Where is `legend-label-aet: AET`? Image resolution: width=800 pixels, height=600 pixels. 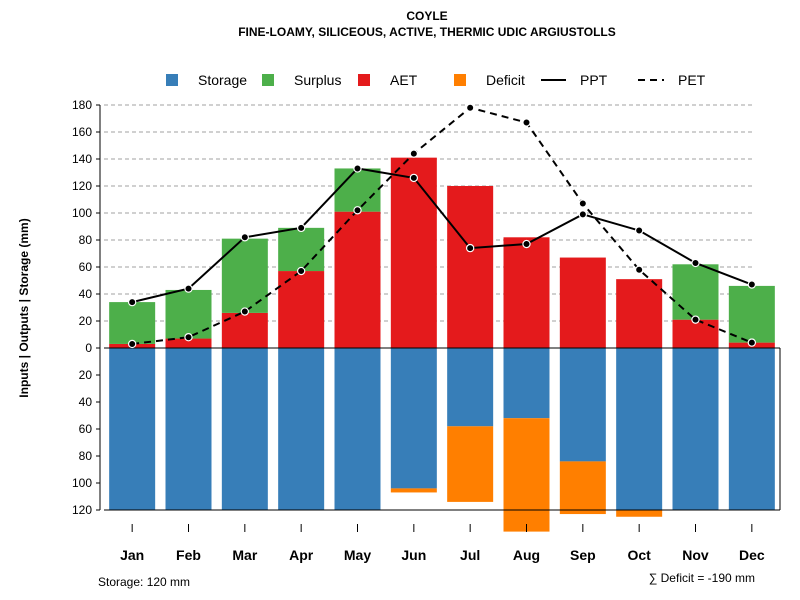
legend-label-aet: AET is located at coordinates (404, 80).